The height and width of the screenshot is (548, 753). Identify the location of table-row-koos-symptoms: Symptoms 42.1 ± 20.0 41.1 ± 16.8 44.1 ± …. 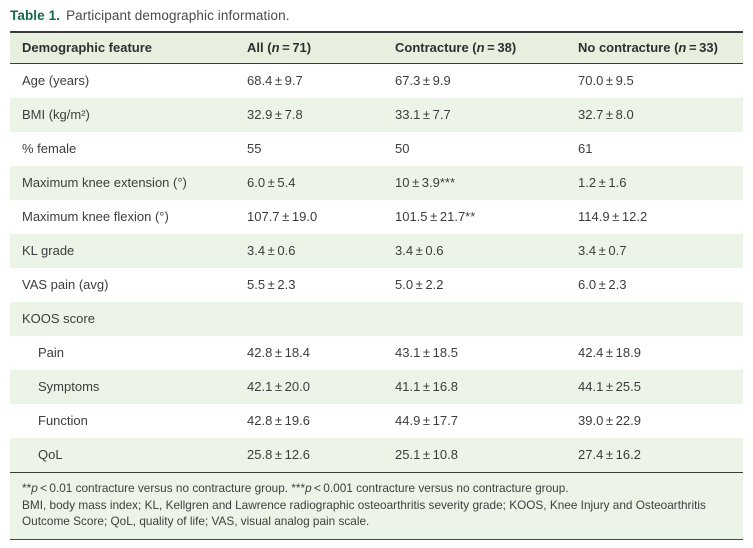
(376, 387).